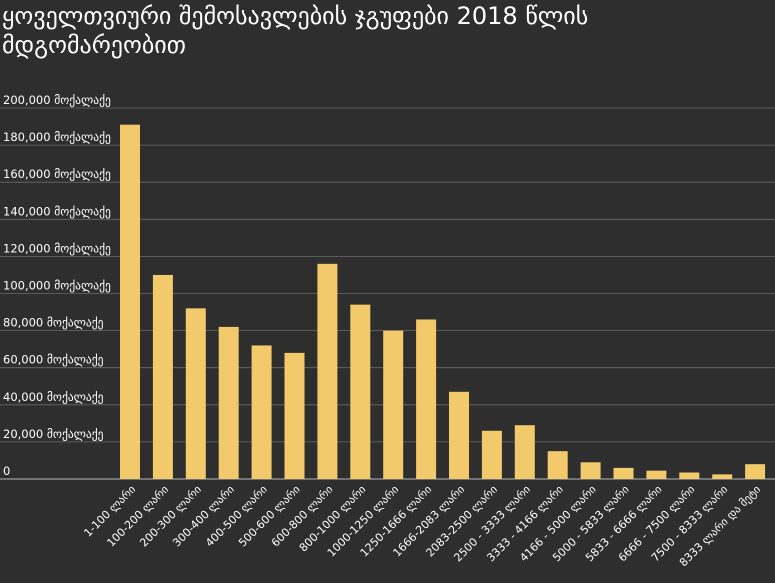 The width and height of the screenshot is (775, 583). What do you see at coordinates (57, 100) in the screenshot?
I see `y-tick-label: 200,000 მოქალაქე` at bounding box center [57, 100].